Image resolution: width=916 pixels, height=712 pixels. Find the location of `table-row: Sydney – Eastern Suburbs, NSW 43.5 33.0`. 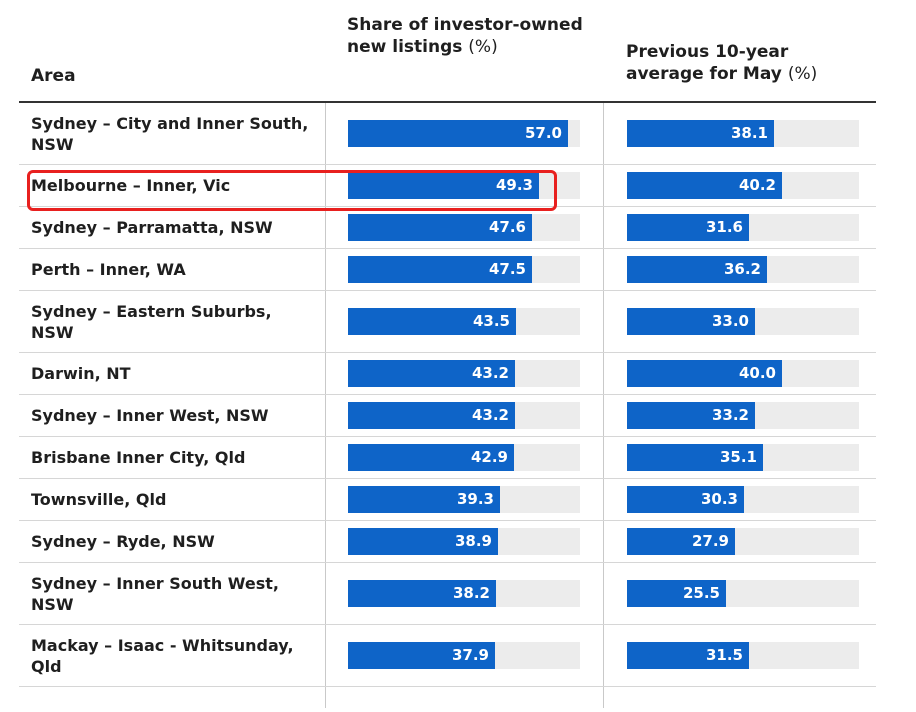

table-row: Sydney – Eastern Suburbs, NSW 43.5 33.0 is located at coordinates (447, 322).